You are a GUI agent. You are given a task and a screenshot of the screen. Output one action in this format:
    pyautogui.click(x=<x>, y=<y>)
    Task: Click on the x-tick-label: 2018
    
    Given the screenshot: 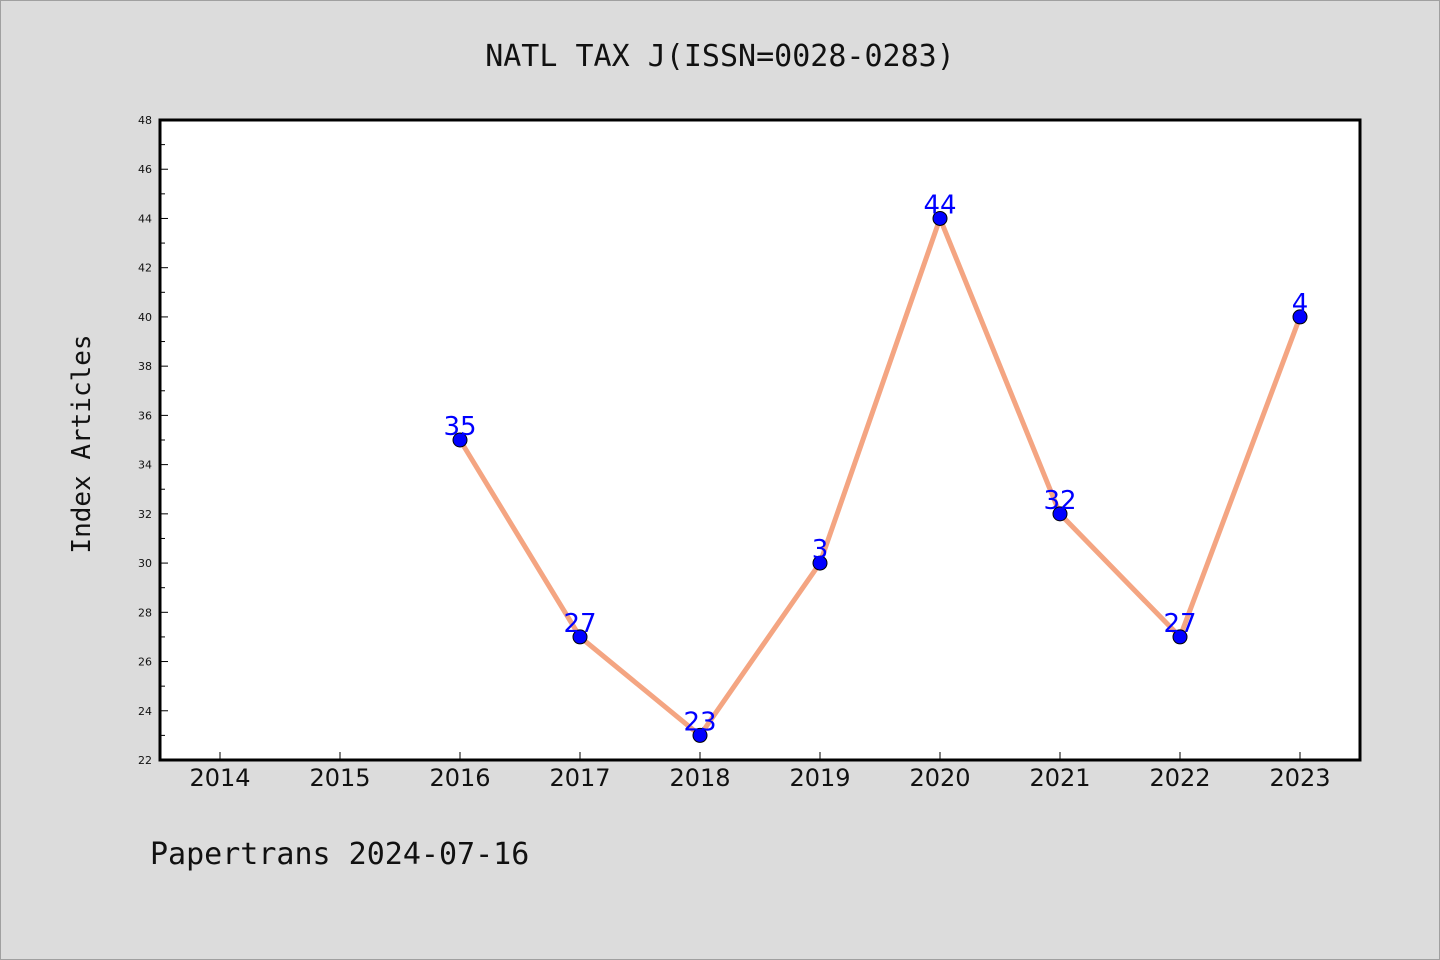 What is the action you would take?
    pyautogui.click(x=699, y=778)
    